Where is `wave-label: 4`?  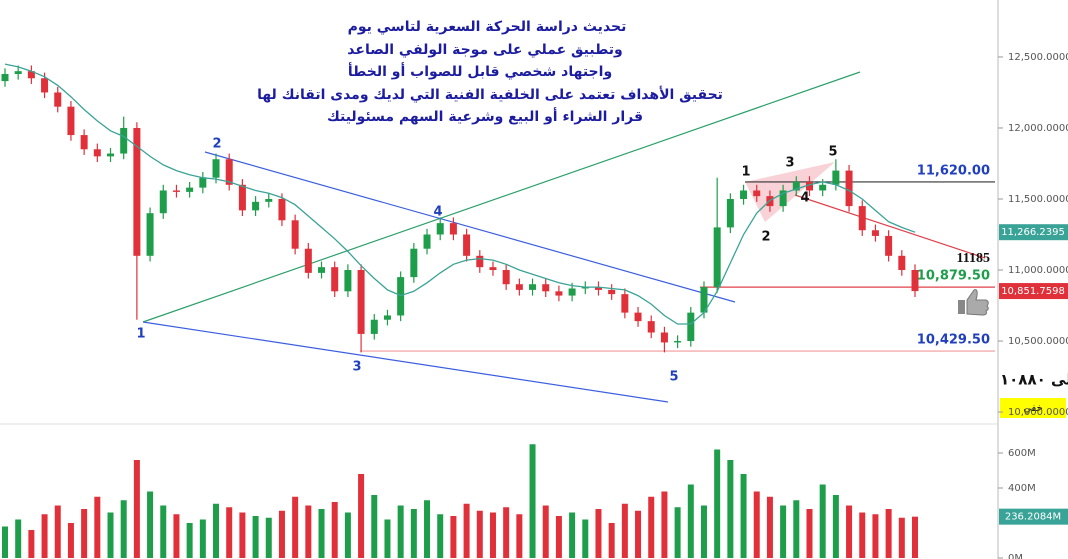 wave-label: 4 is located at coordinates (437, 212).